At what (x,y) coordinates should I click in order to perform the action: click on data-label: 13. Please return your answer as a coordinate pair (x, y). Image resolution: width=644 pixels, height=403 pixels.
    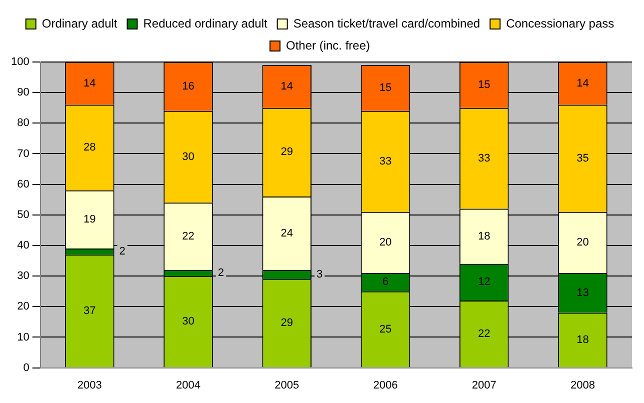
    Looking at the image, I should click on (582, 292).